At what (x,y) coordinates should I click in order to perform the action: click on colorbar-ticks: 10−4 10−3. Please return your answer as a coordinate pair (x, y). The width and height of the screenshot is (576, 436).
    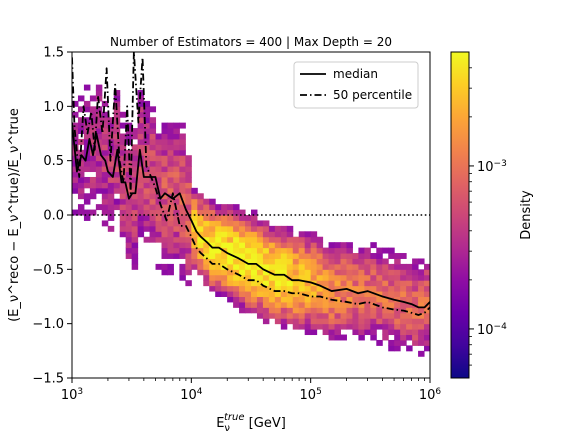
    Looking at the image, I should click on (488, 216).